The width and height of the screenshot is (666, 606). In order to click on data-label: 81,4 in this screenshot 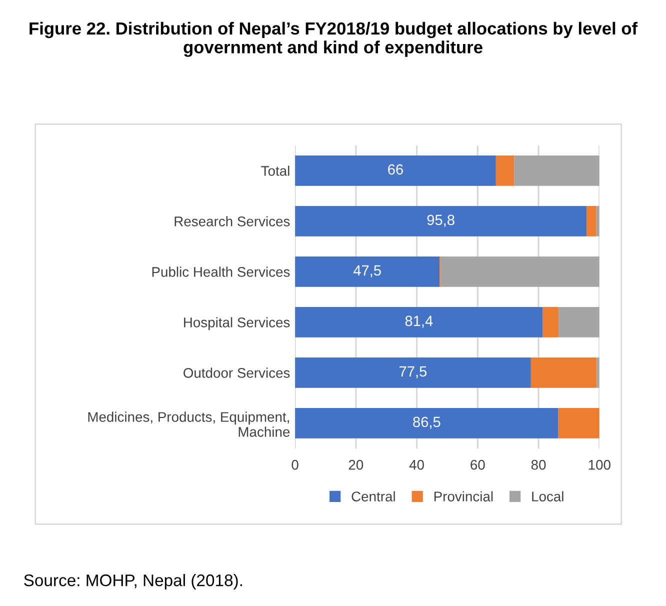, I will do `click(419, 322)`.